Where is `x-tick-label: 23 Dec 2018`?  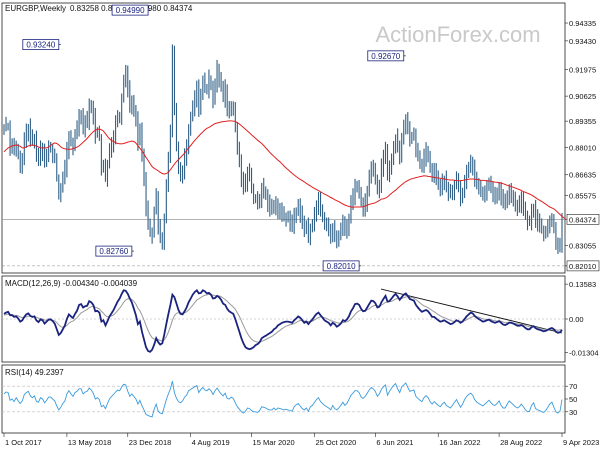
x-tick-label: 23 Dec 2018 is located at coordinates (150, 442).